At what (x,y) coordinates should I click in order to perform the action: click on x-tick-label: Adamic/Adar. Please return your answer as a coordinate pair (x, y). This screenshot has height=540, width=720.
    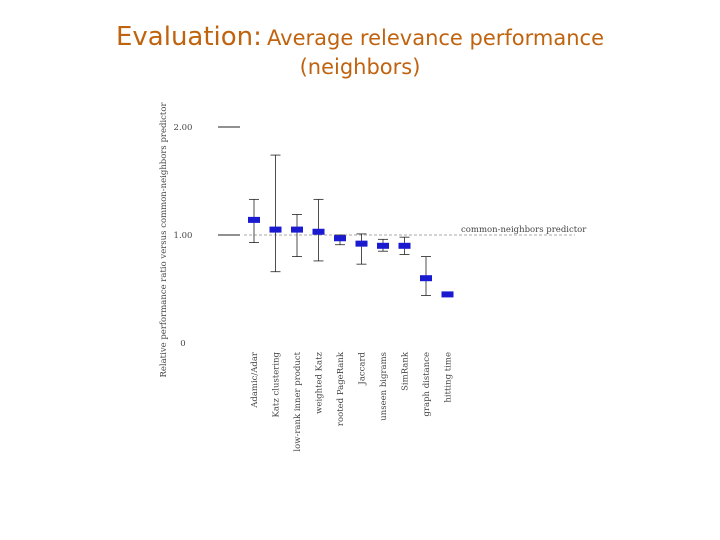
    Looking at the image, I should click on (255, 380).